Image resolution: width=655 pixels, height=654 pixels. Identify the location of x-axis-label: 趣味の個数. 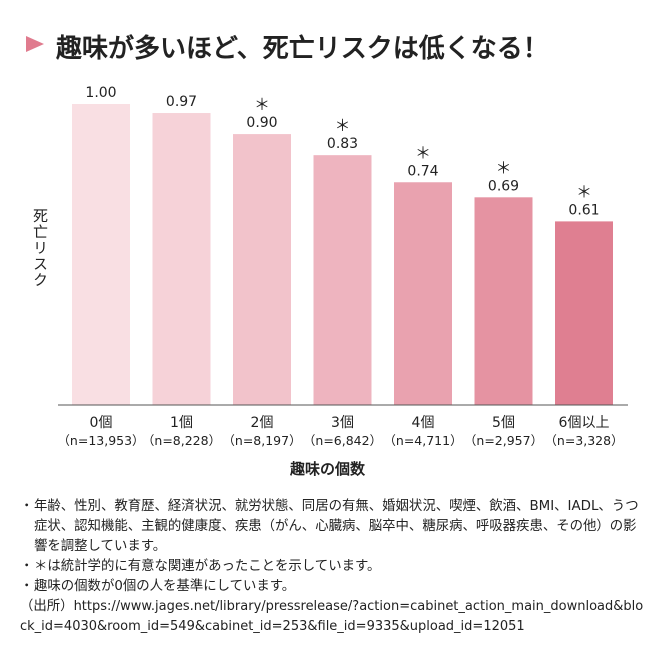
(327, 469).